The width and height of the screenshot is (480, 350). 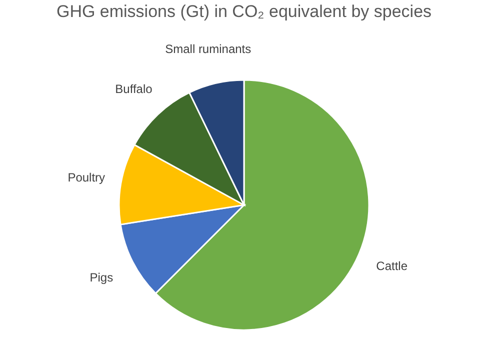 I want to click on slice-label: Pigs, so click(x=102, y=277).